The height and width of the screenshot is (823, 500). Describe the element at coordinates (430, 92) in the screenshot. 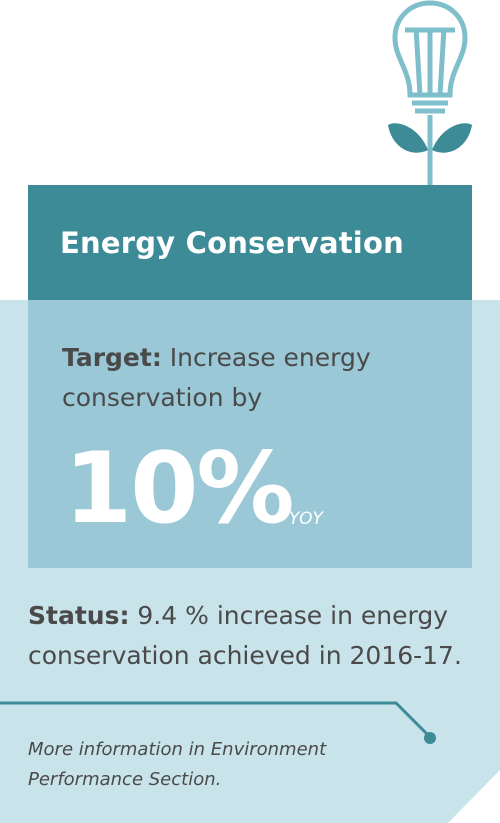

I see `bulb-icon` at that location.